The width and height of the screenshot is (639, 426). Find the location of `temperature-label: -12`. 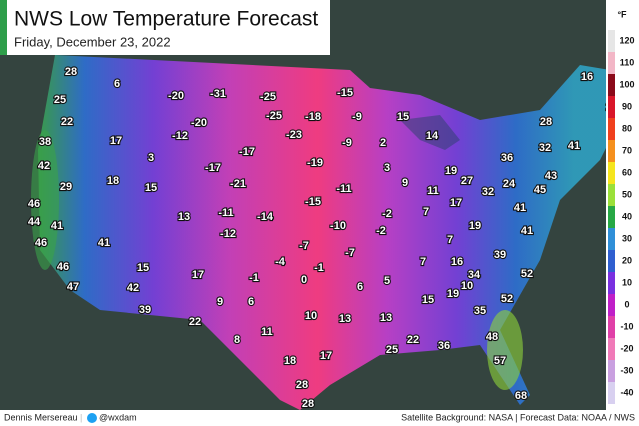

temperature-label: -12 is located at coordinates (228, 234).